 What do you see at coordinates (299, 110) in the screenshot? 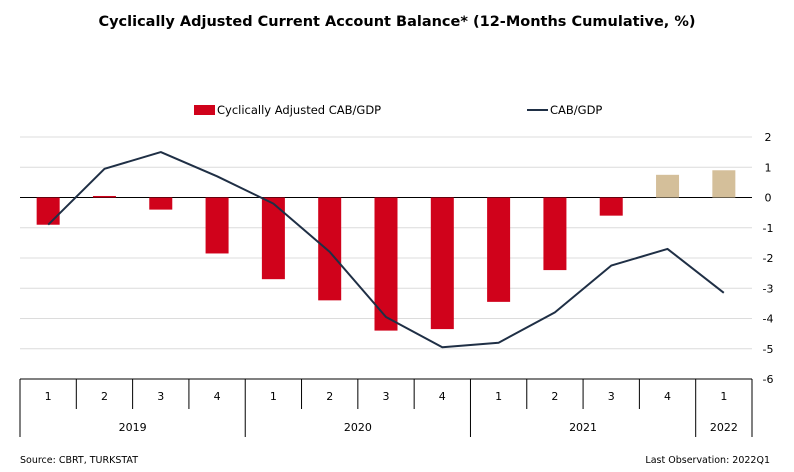
I see `legend-bar-label: Cyclically Adjusted CAB/GDP` at bounding box center [299, 110].